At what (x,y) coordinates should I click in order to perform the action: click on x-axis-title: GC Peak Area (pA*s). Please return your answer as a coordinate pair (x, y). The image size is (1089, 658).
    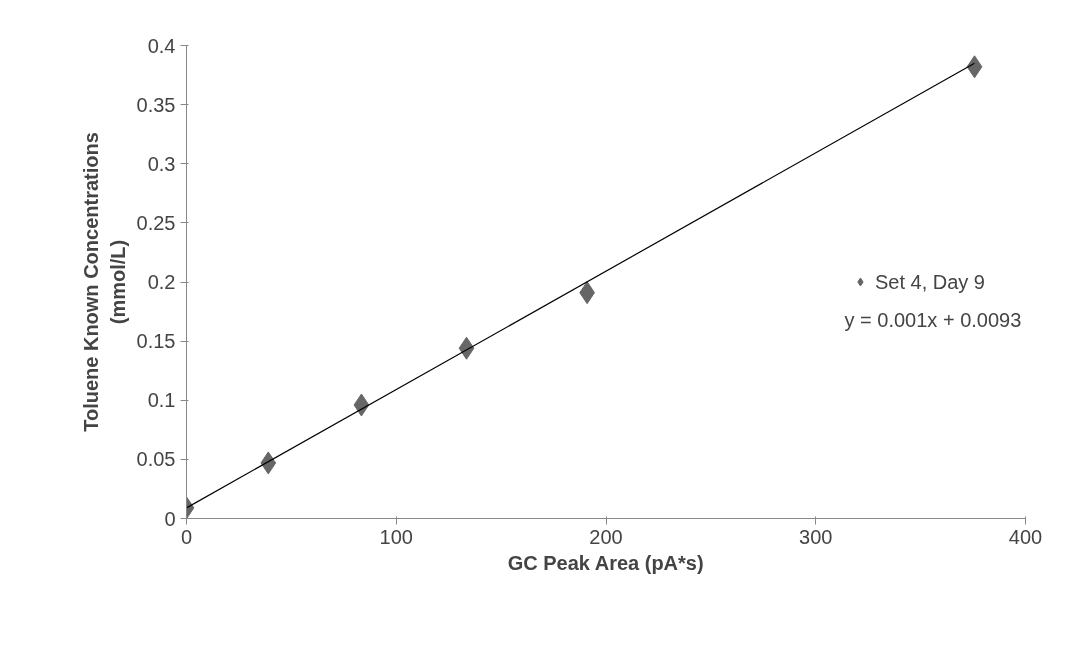
    Looking at the image, I should click on (605, 562).